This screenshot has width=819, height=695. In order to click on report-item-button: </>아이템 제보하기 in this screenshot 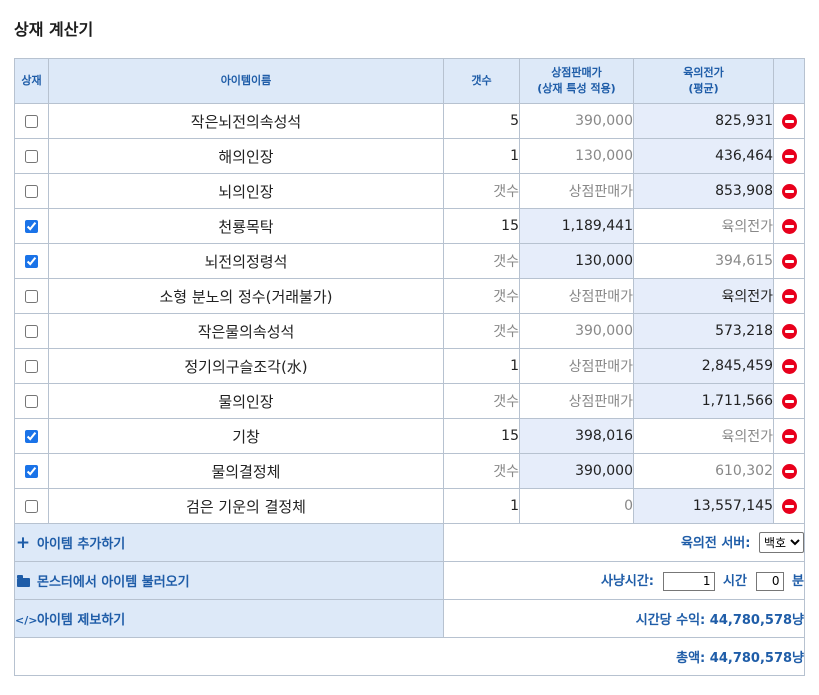, I will do `click(229, 618)`.